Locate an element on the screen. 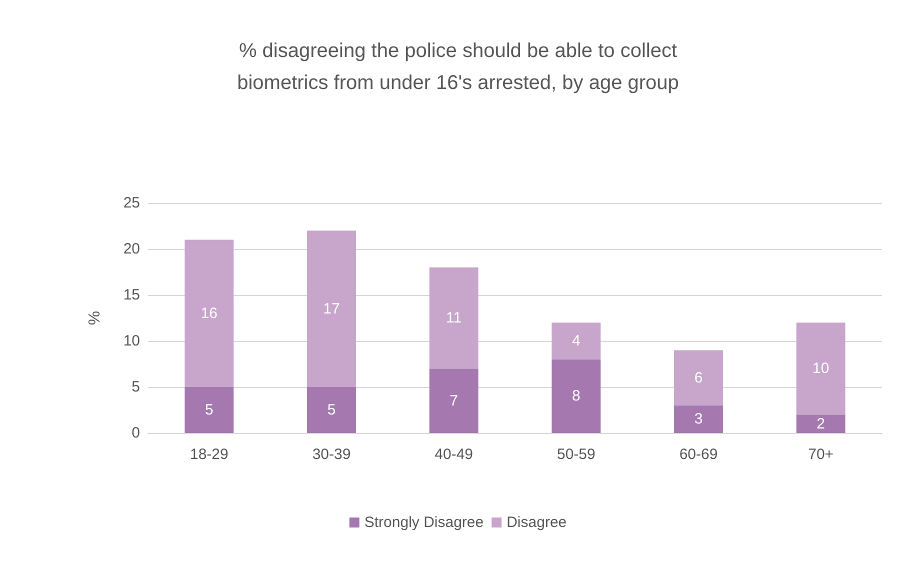 This screenshot has height=562, width=917. x-tick-label: 60-69 is located at coordinates (698, 454).